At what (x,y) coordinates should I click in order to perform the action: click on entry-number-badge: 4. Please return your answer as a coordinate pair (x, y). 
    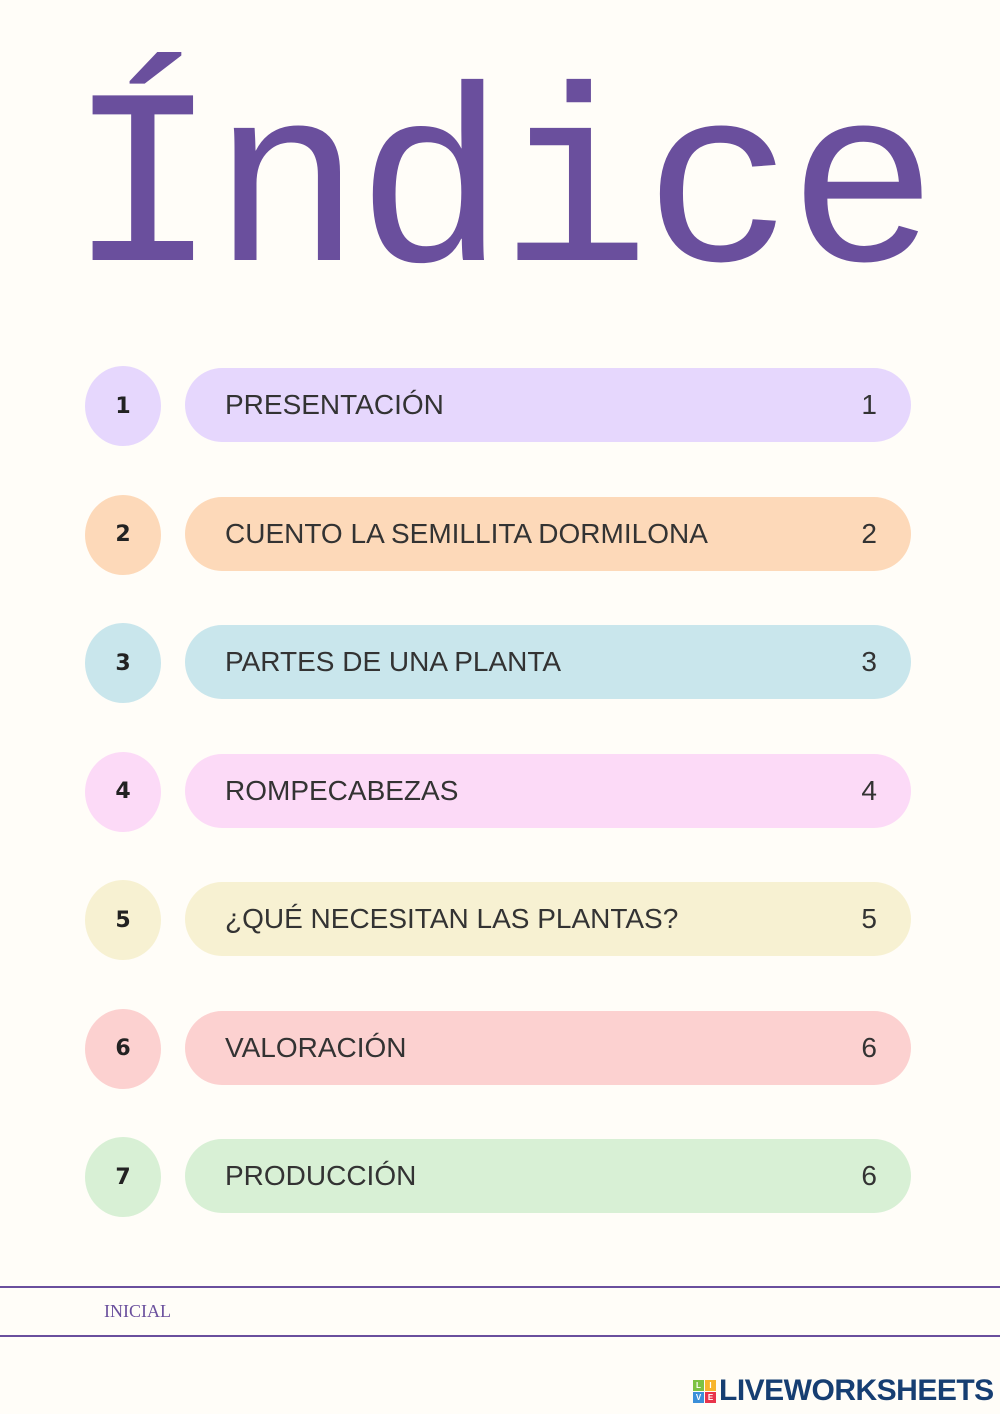
    Looking at the image, I should click on (123, 791).